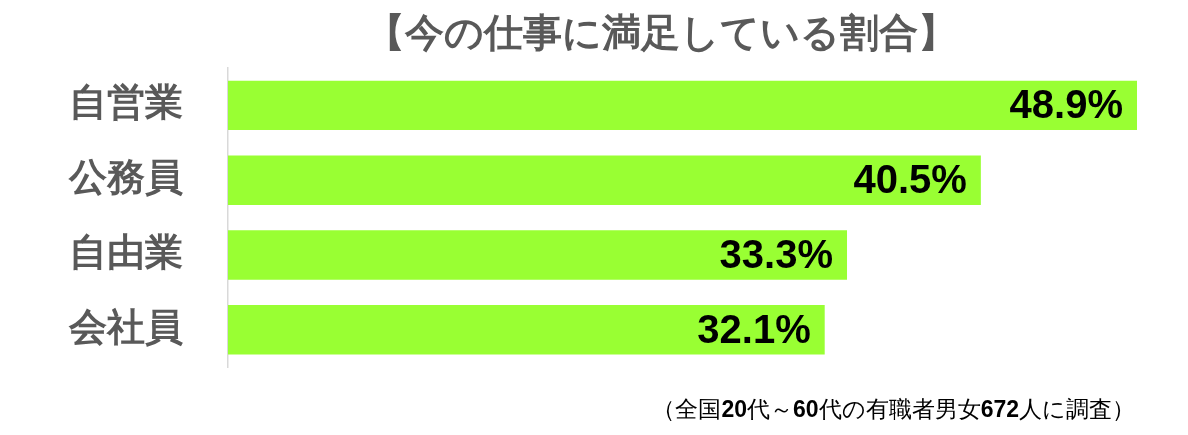 This screenshot has height=435, width=1188. Describe the element at coordinates (1066, 104) in the screenshot. I see `data-label: 48.9%` at that location.